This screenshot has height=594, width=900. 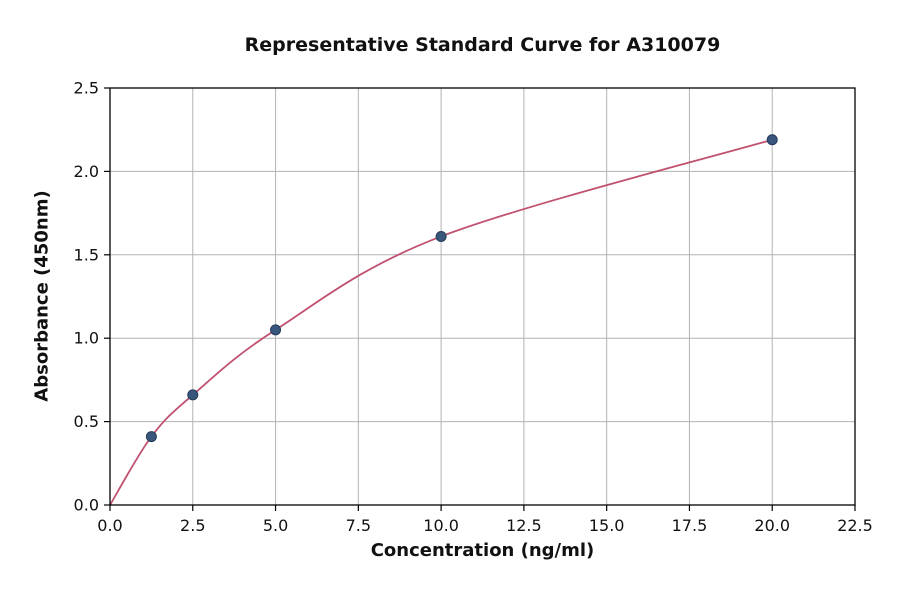 I want to click on x-tick-label: 7.5, so click(x=358, y=525).